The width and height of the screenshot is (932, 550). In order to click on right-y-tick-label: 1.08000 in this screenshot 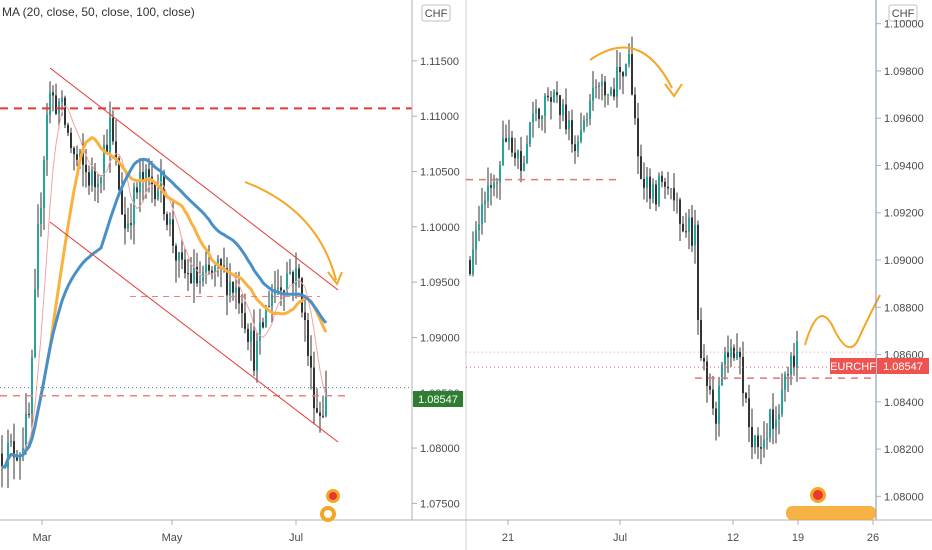, I will do `click(904, 497)`.